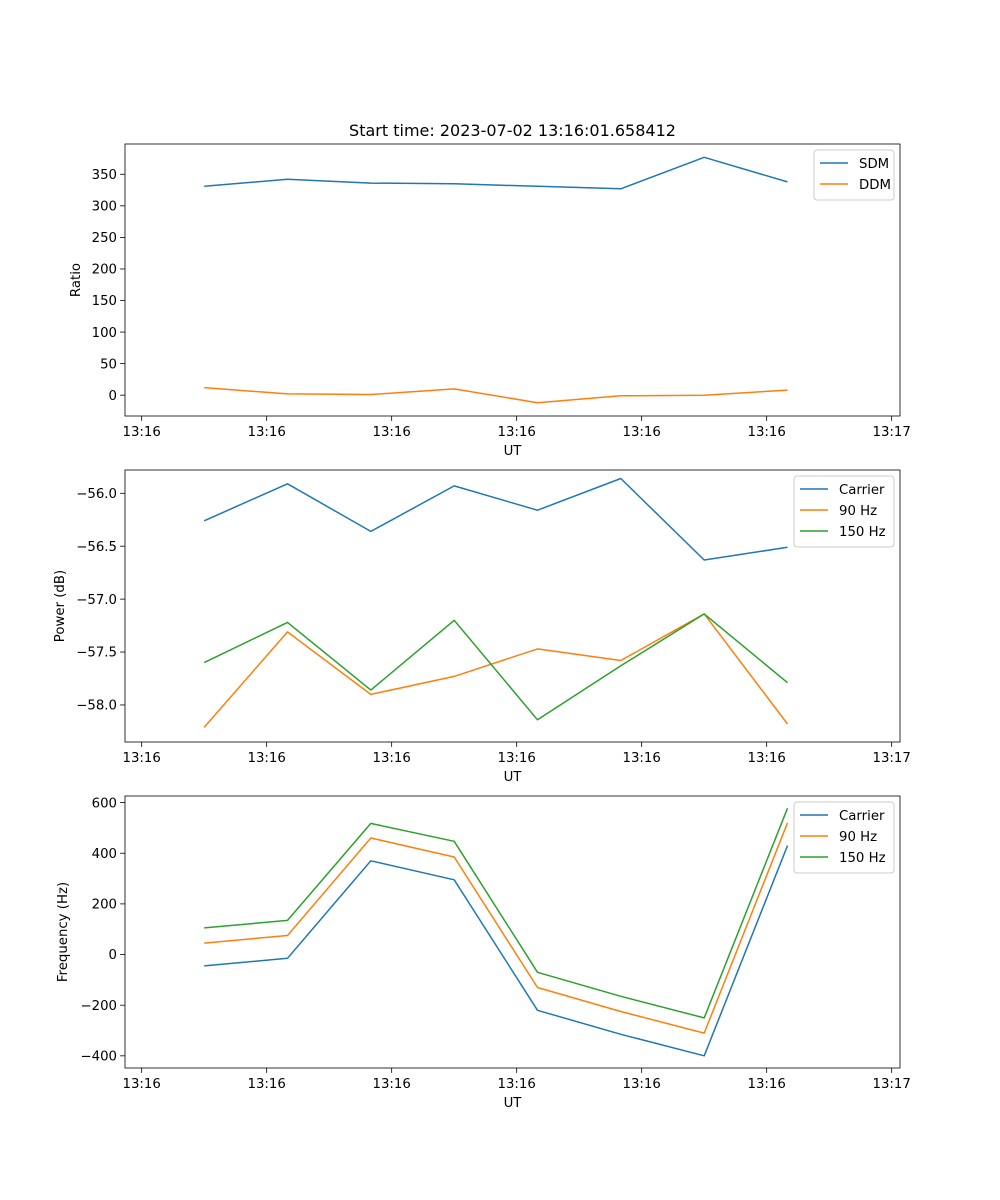  What do you see at coordinates (98, 1057) in the screenshot?
I see `y-tick-label: −400` at bounding box center [98, 1057].